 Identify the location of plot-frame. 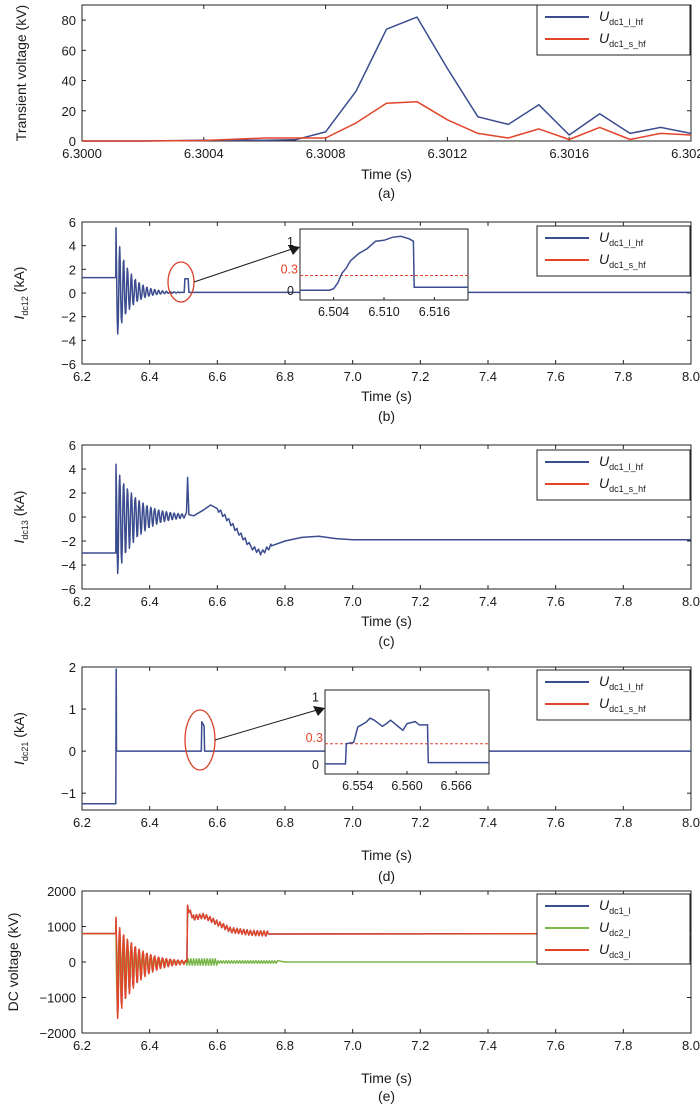
(386, 73).